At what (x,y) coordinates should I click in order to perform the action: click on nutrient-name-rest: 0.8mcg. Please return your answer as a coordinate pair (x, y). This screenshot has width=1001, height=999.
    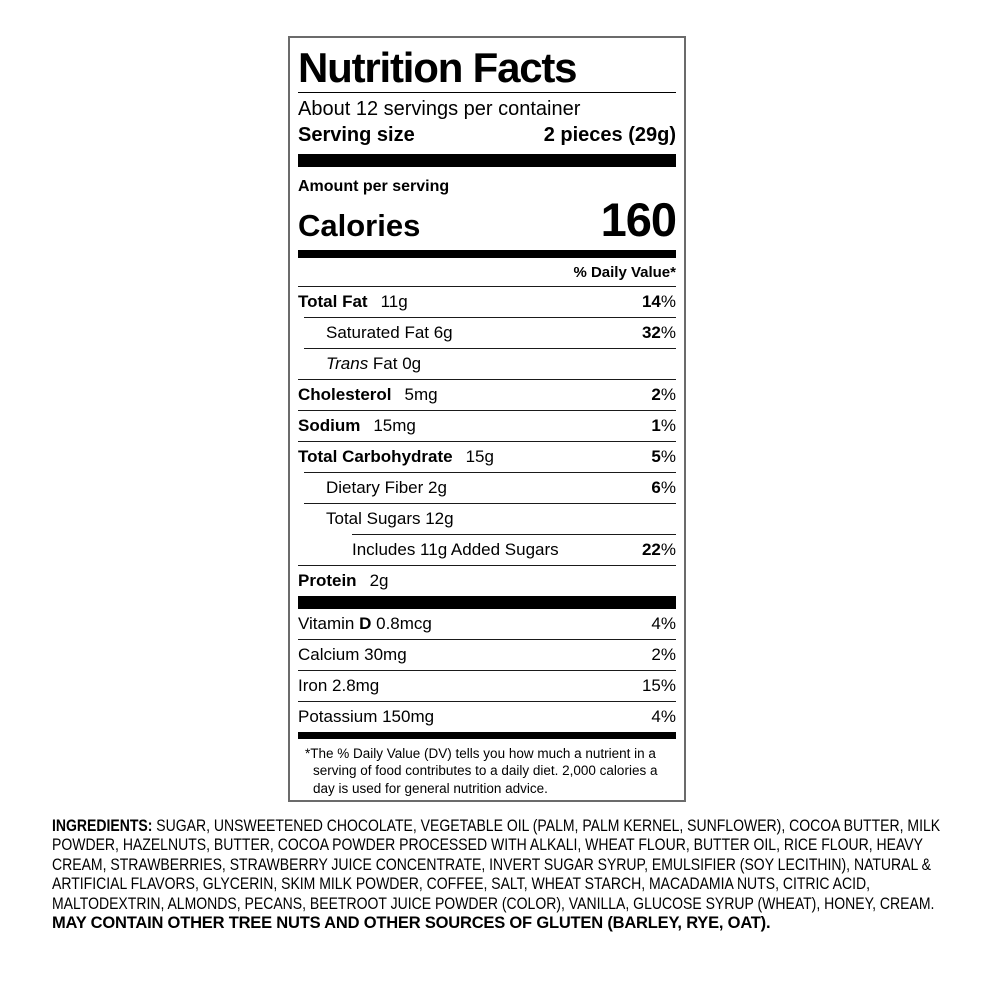
    Looking at the image, I should click on (401, 623).